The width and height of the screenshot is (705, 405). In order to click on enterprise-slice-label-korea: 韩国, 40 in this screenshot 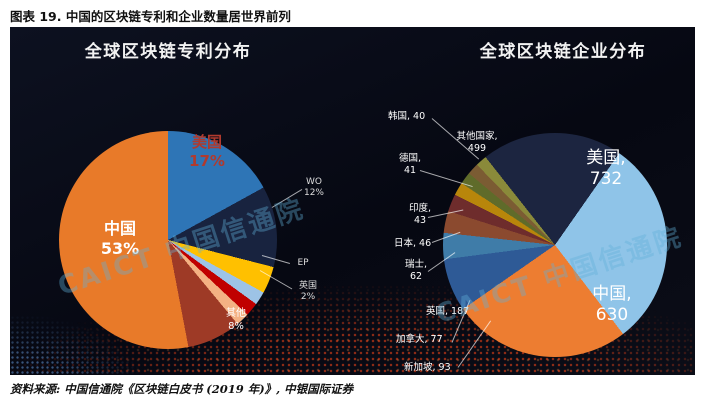, I will do `click(407, 116)`.